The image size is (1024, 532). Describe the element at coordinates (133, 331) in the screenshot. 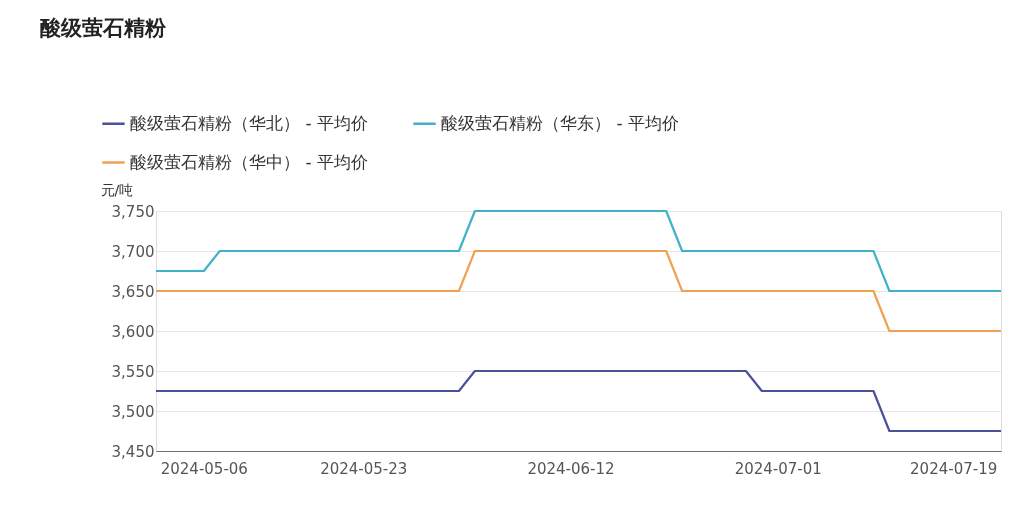

I see `y-tick-label: 3,600` at that location.